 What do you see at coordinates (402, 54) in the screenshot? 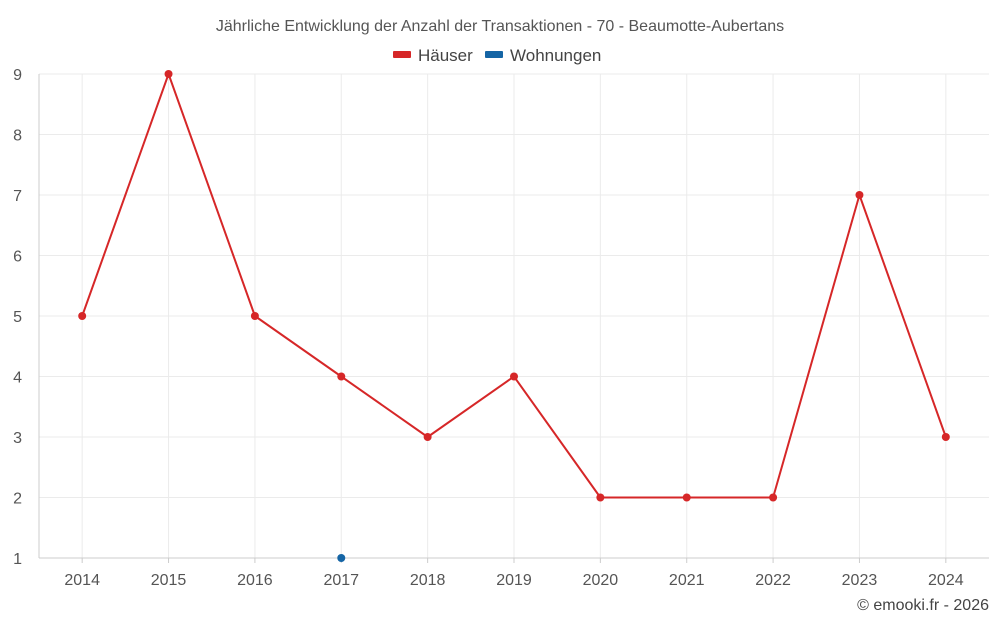
I see `legend-swatch-haeuser` at bounding box center [402, 54].